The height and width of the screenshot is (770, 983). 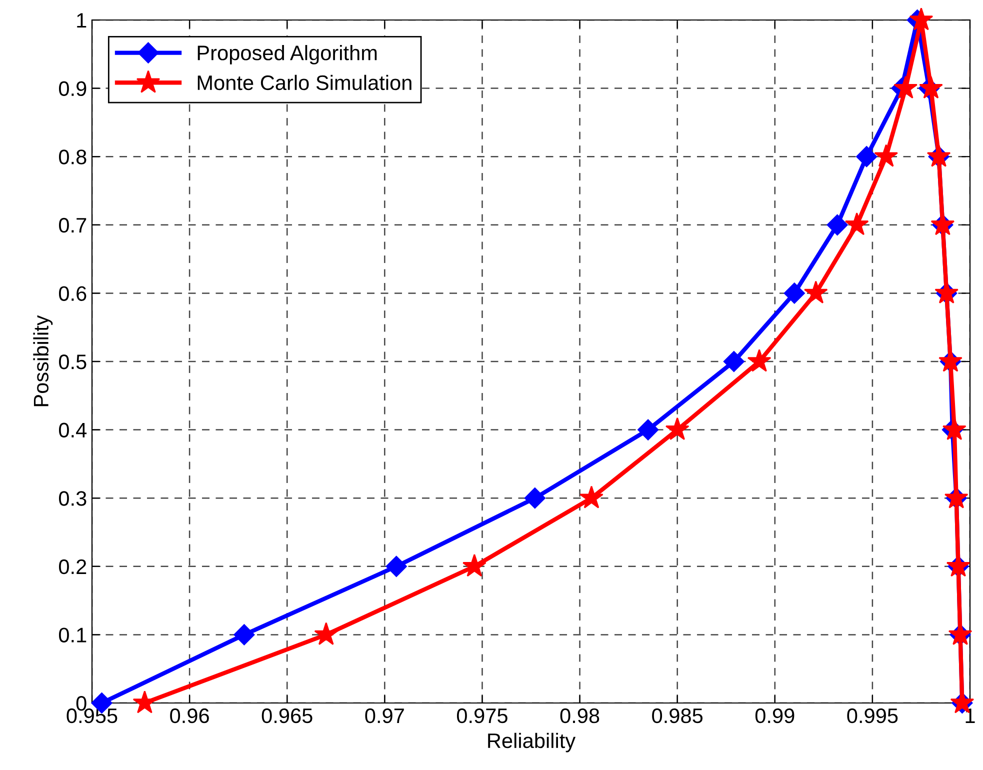 I want to click on y-tick-label: 0.2, so click(x=72, y=566).